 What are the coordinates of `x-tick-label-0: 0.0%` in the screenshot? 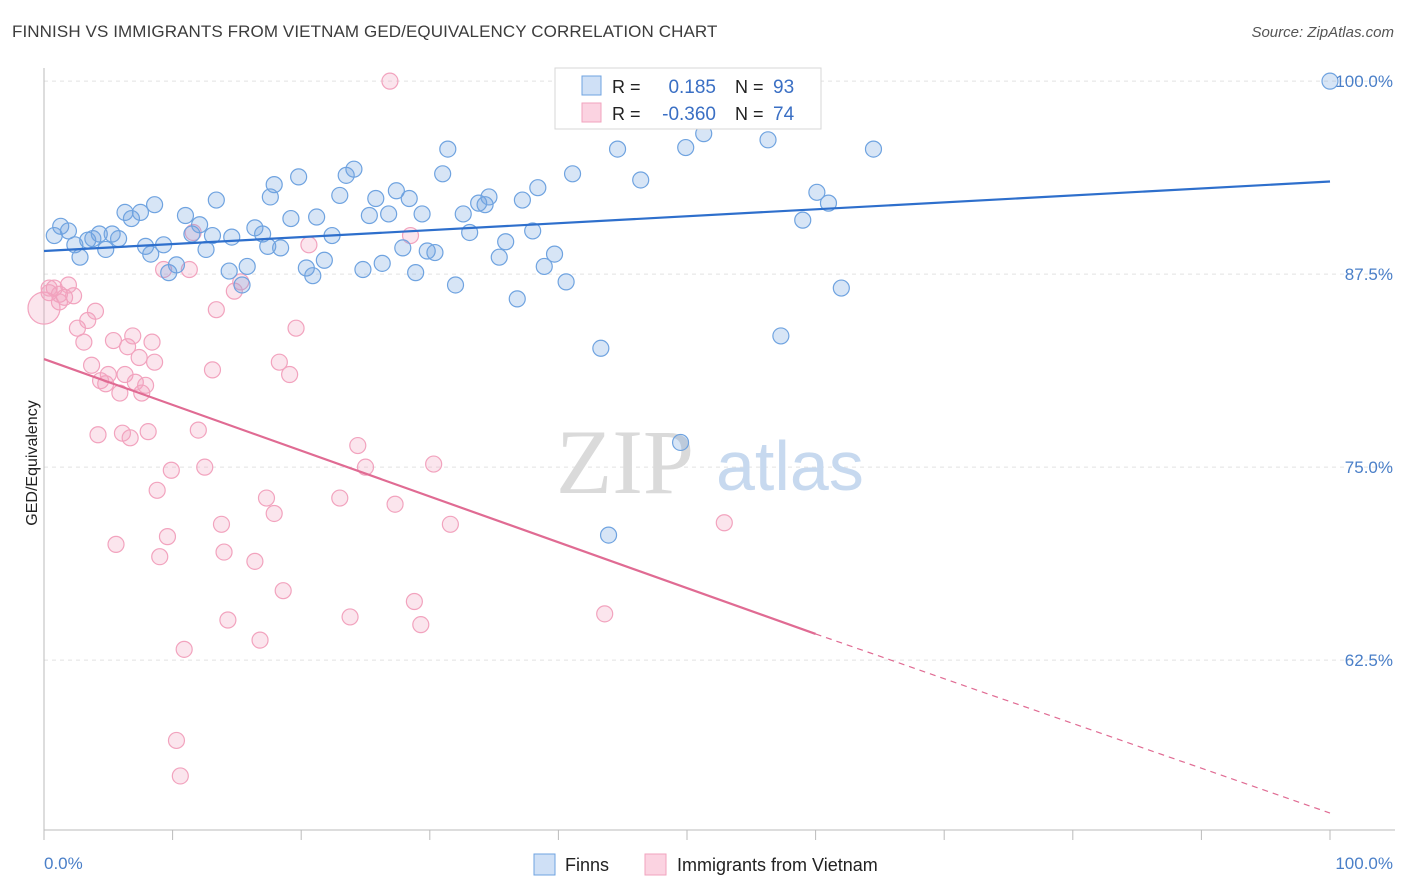 It's located at (63, 863).